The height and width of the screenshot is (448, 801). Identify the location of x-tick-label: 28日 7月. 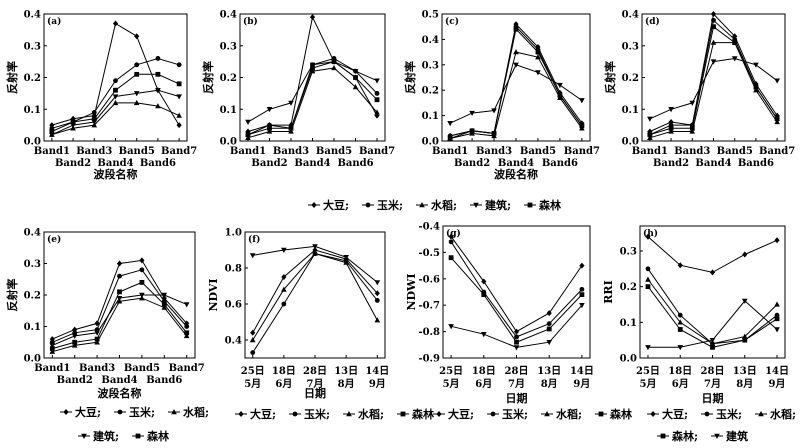
(713, 377).